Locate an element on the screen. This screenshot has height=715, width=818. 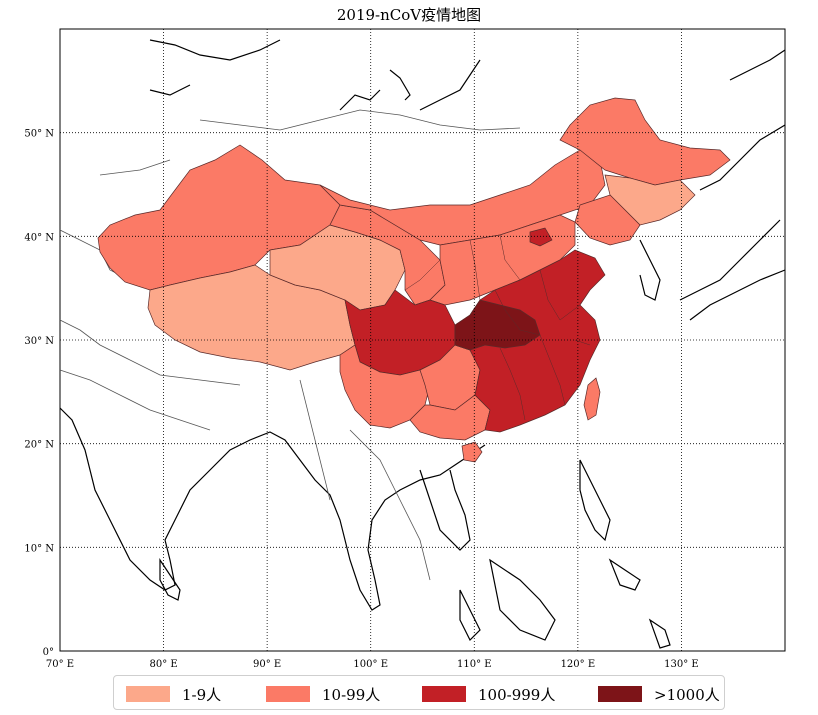
latitude-tick-label: 0° is located at coordinates (48, 652).